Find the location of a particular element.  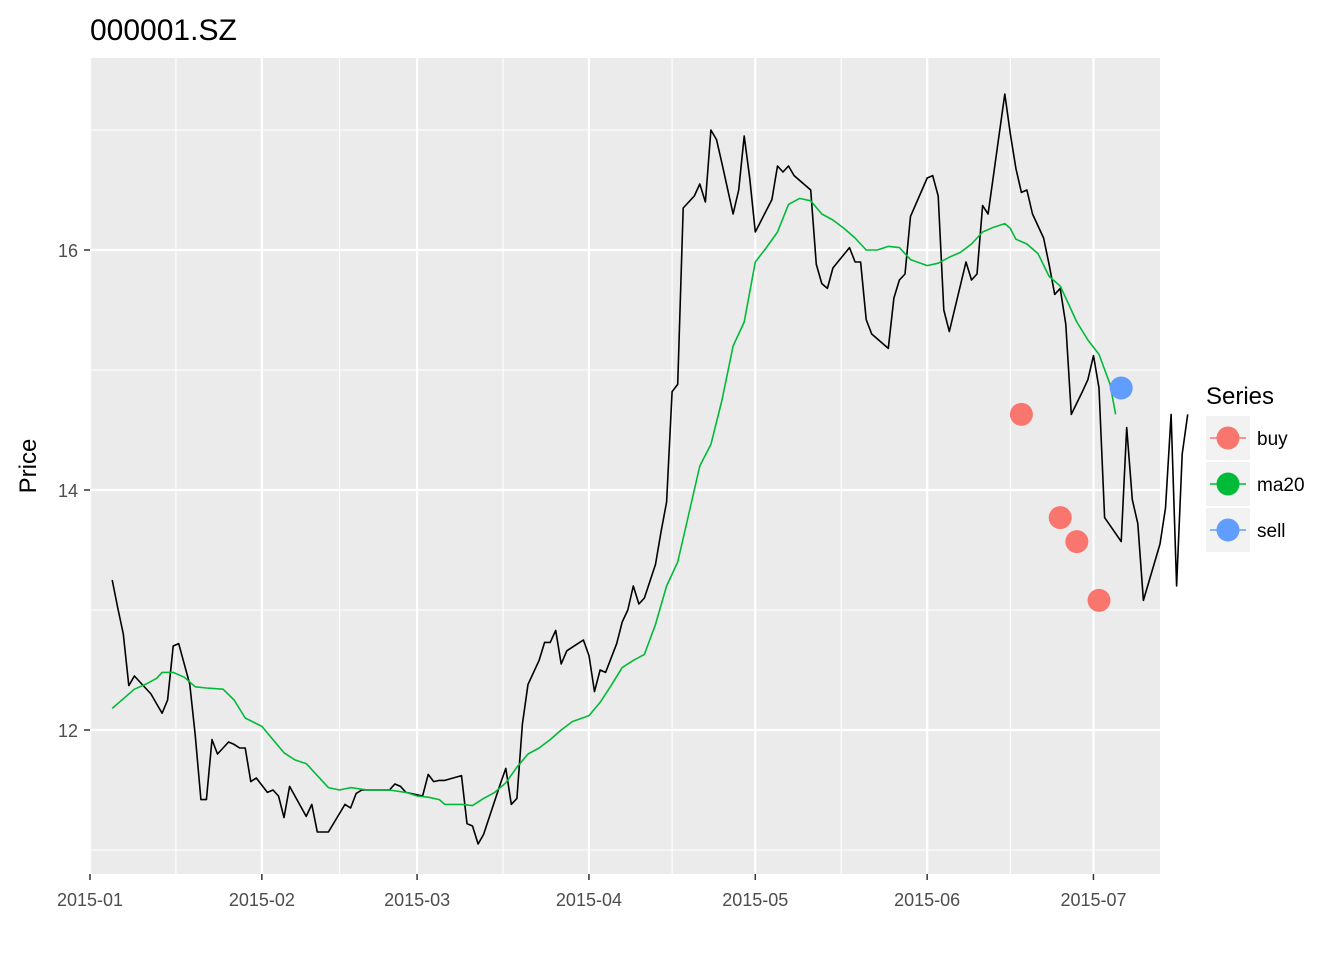

sell-point is located at coordinates (1121, 388).